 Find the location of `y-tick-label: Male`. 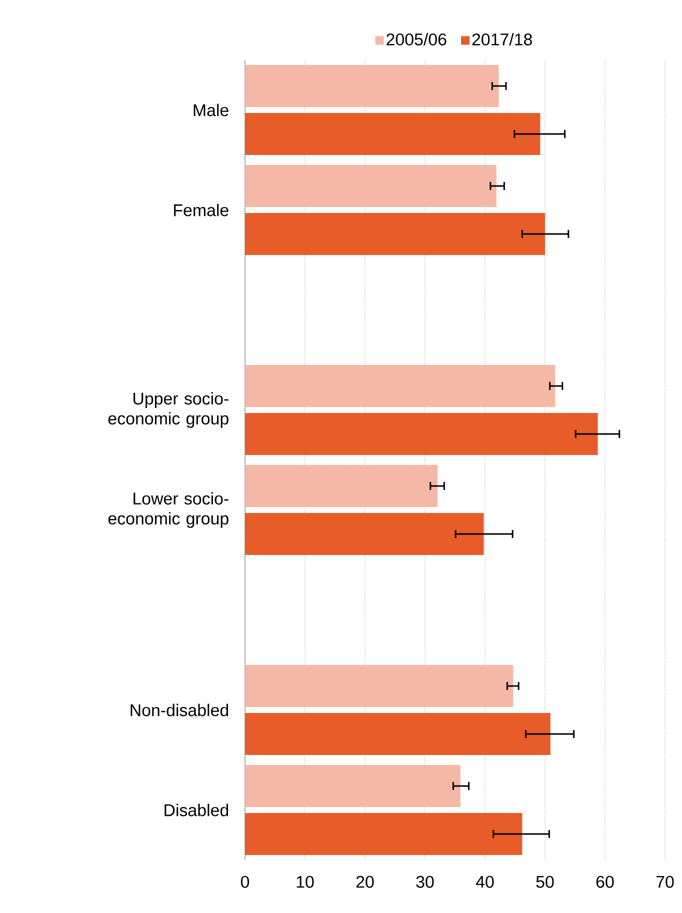

y-tick-label: Male is located at coordinates (211, 110).